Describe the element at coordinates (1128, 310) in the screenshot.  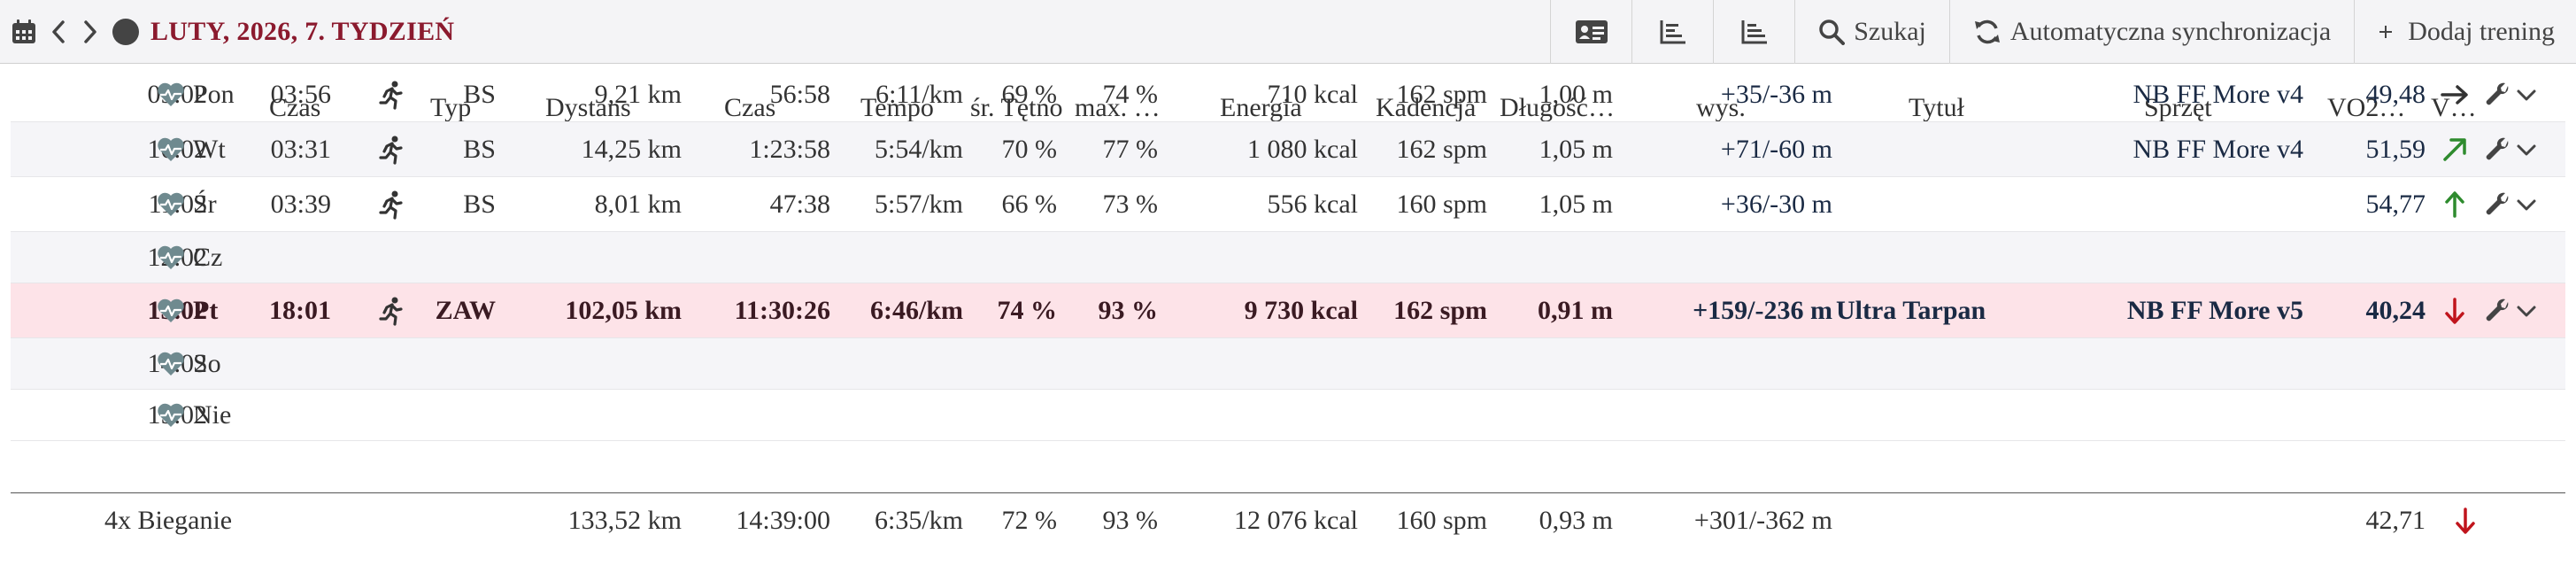
I see `row-max-hr: 93 %` at that location.